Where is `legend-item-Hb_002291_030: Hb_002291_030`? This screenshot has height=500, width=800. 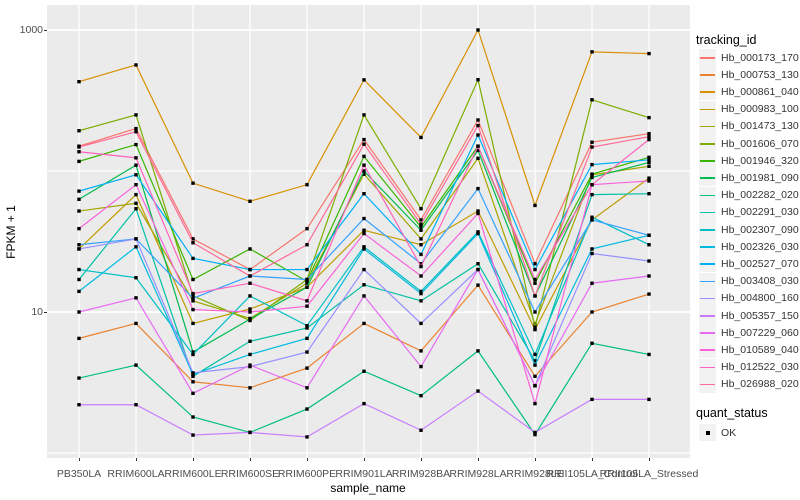
legend-item-Hb_002291_030: Hb_002291_030 is located at coordinates (749, 212).